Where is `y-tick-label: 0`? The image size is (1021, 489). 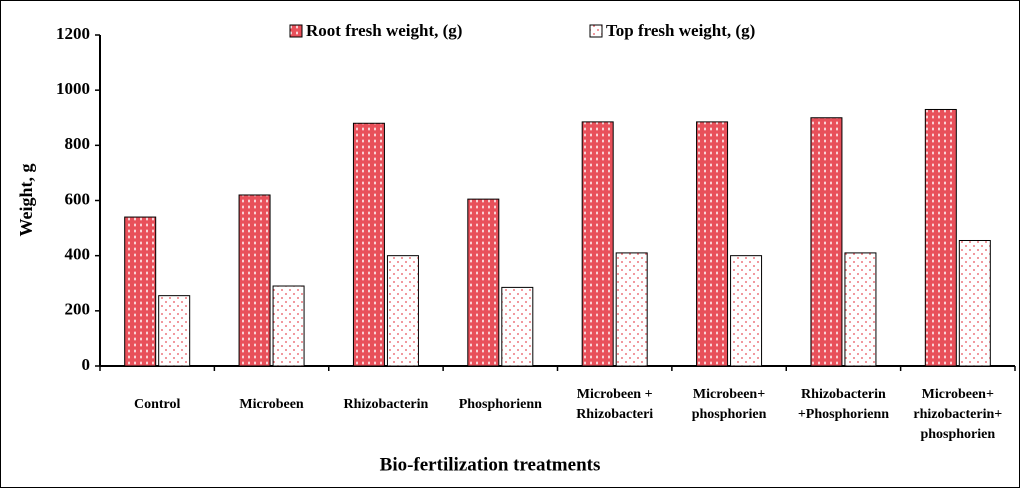
y-tick-label: 0 is located at coordinates (86, 364).